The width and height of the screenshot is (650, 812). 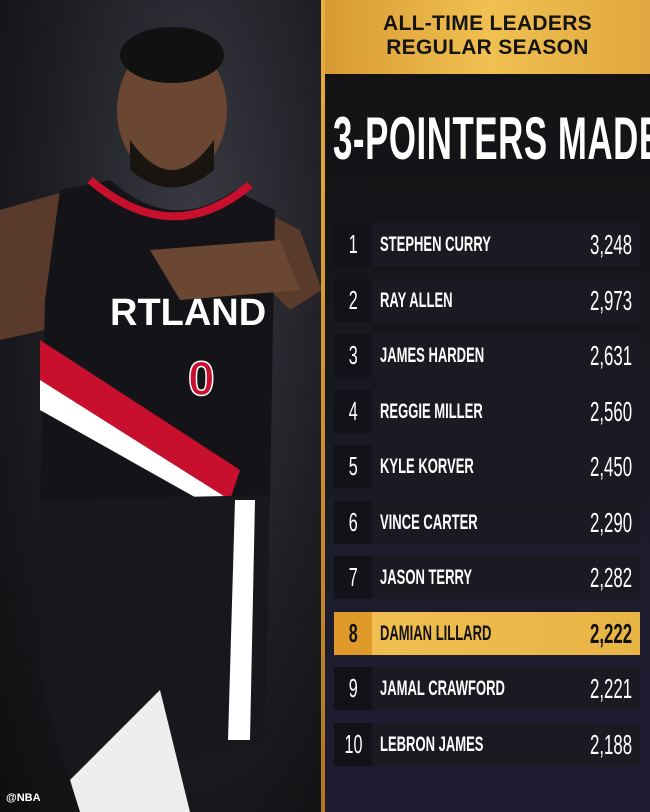 What do you see at coordinates (432, 355) in the screenshot?
I see `player-name: JAMES HARDEN` at bounding box center [432, 355].